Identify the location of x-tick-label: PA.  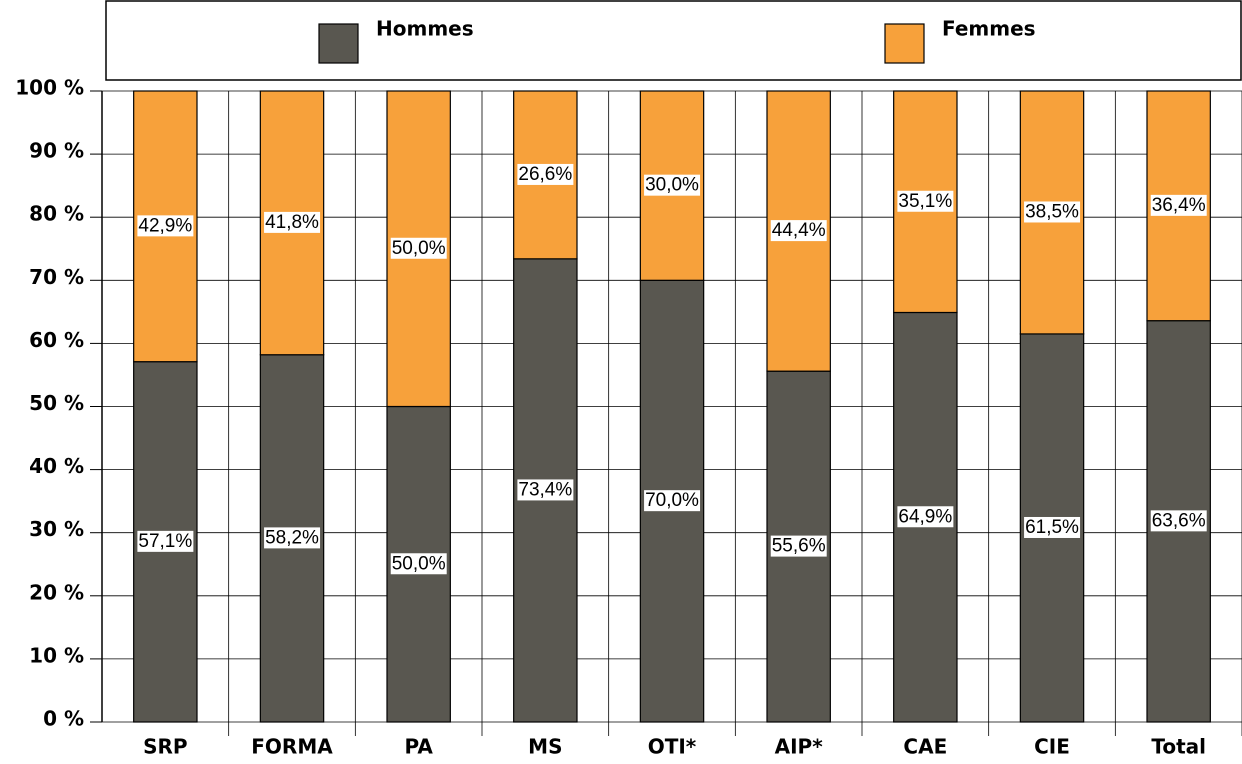
(419, 747).